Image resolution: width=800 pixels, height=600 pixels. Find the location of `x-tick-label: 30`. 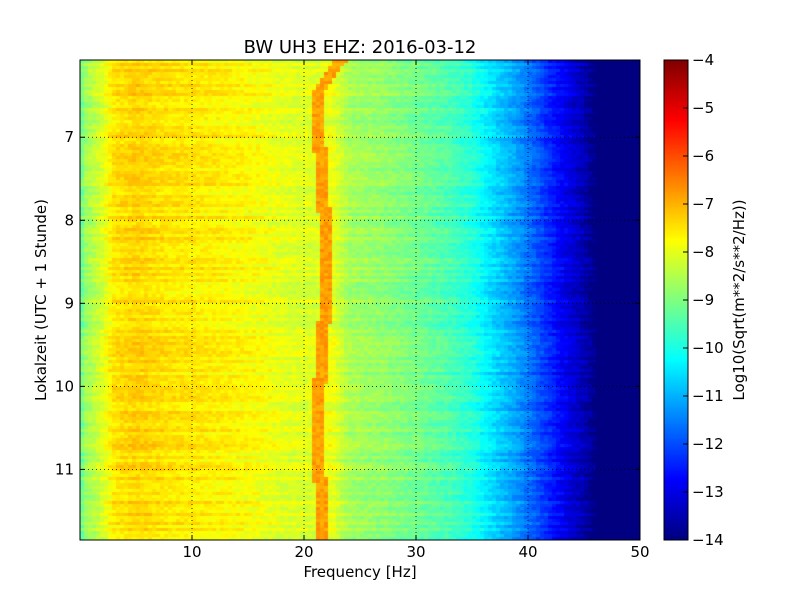

x-tick-label: 30 is located at coordinates (415, 552).